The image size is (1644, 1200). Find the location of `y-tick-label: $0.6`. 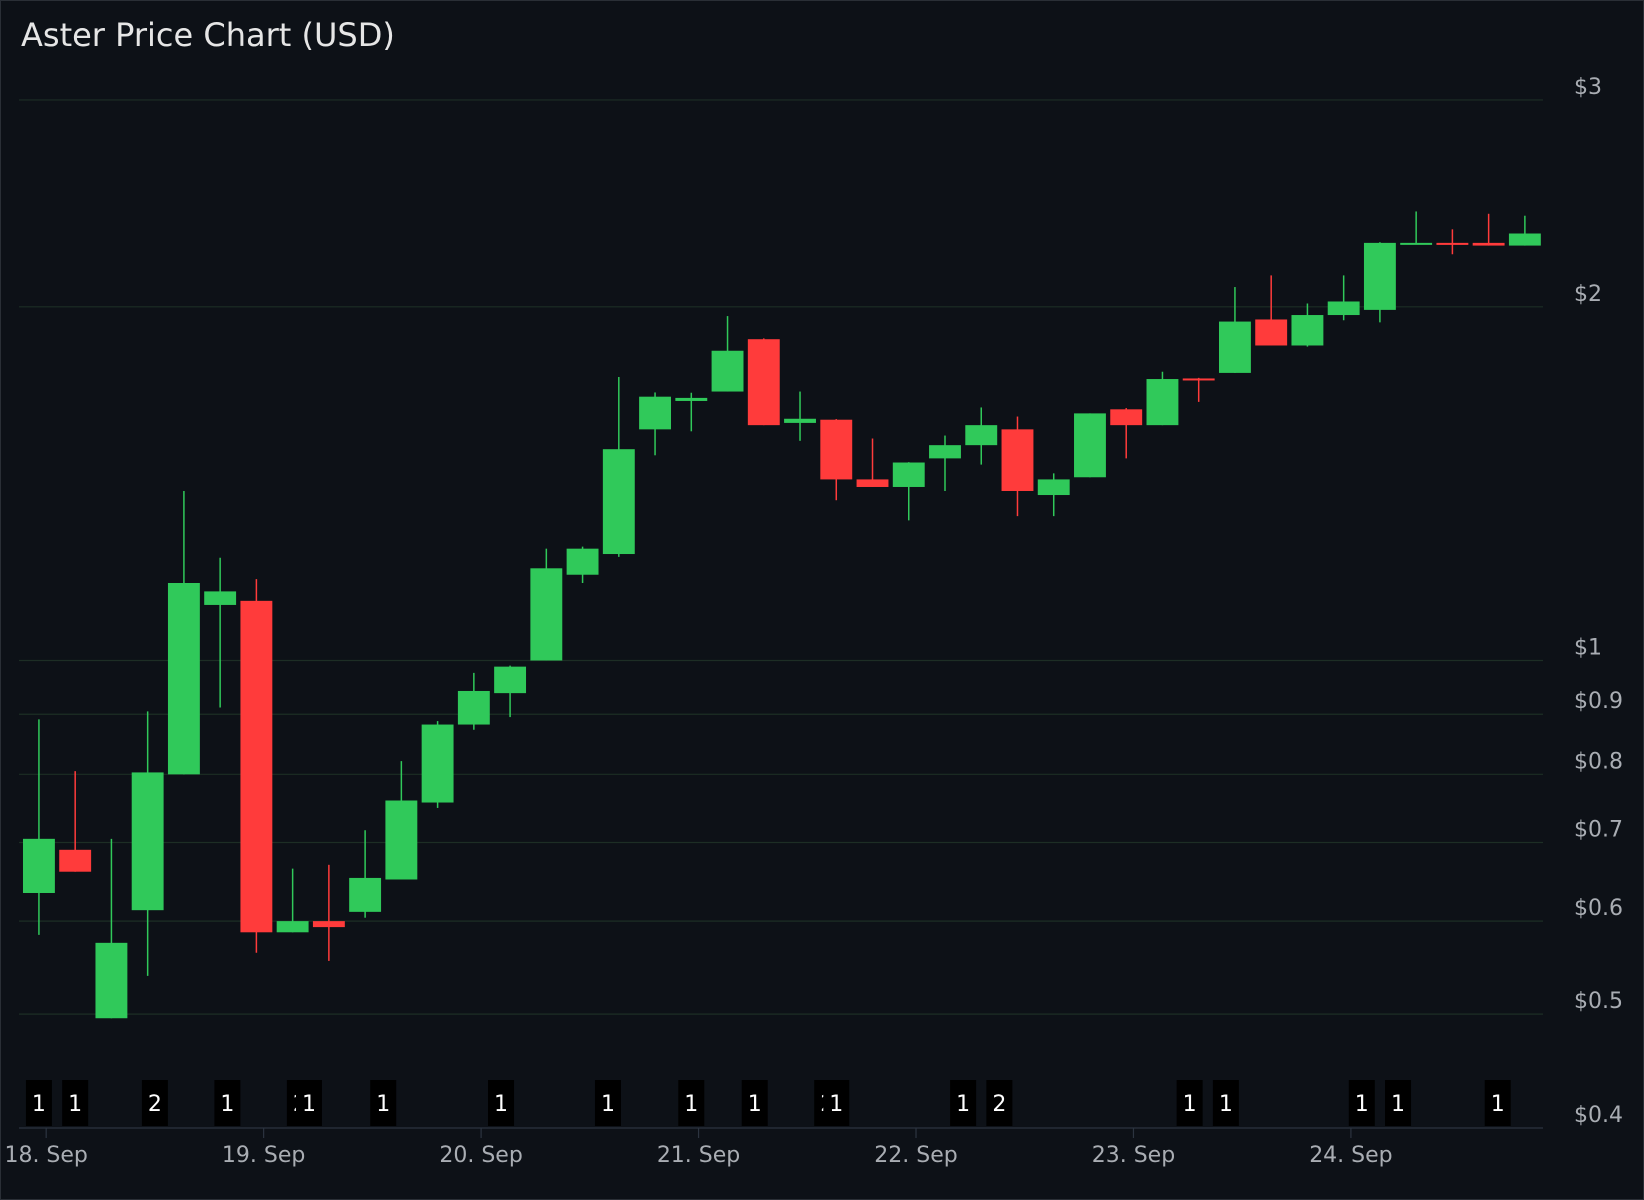

y-tick-label: $0.6 is located at coordinates (1598, 908).